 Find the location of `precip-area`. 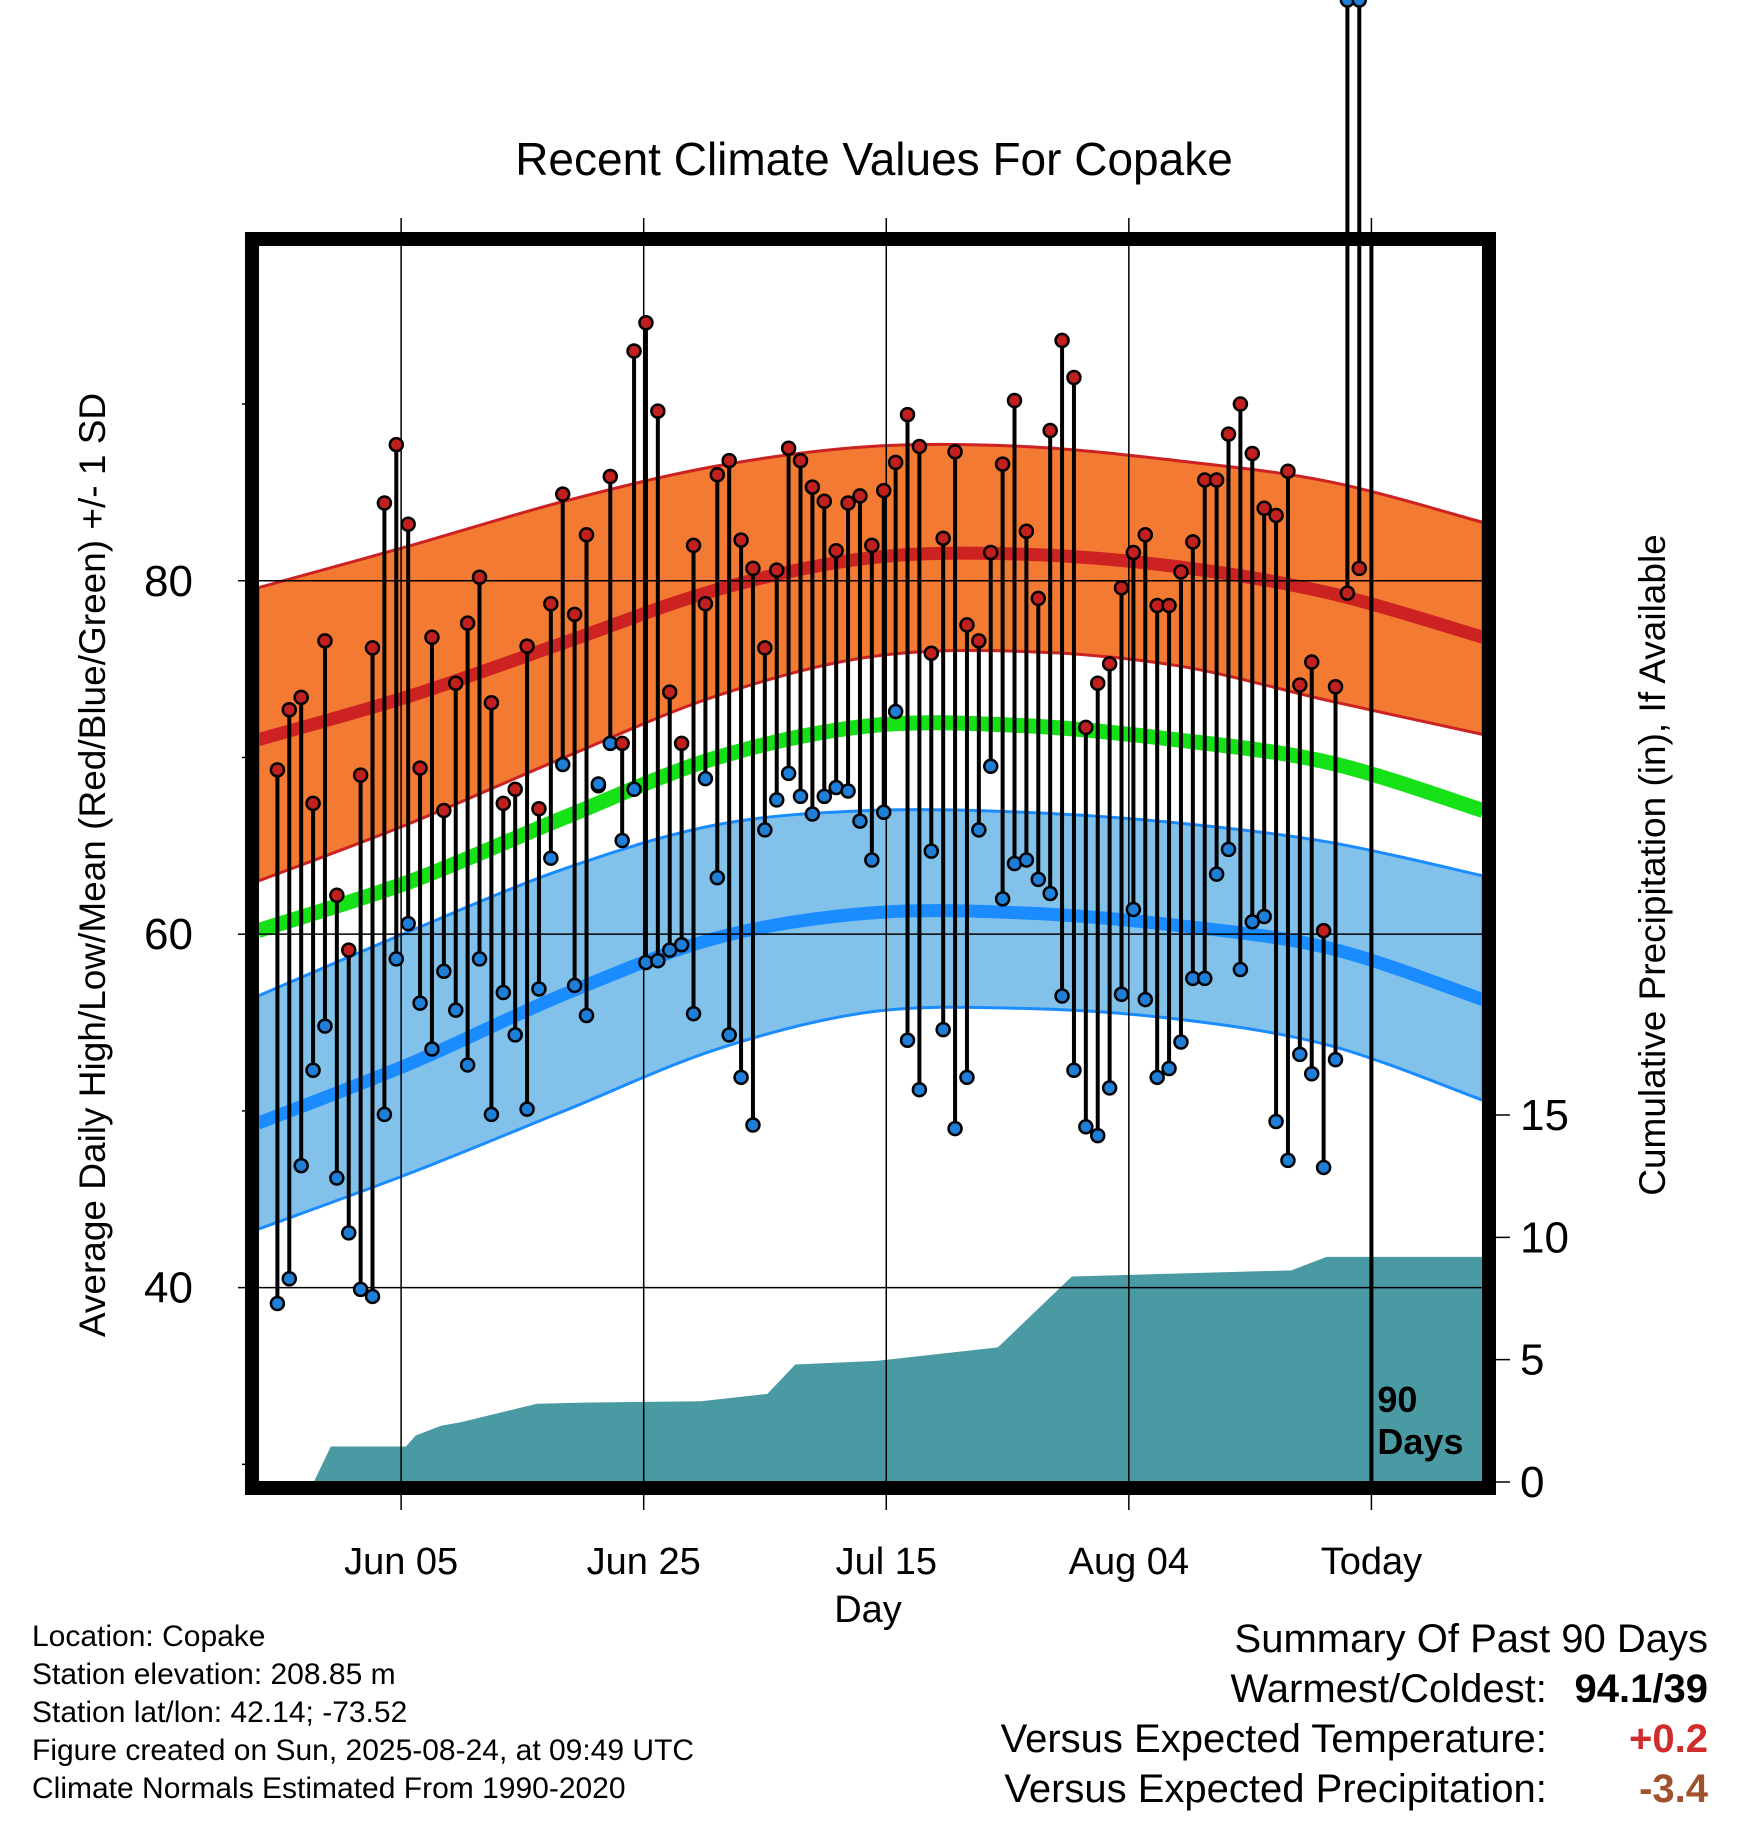

precip-area is located at coordinates (870, 1369).